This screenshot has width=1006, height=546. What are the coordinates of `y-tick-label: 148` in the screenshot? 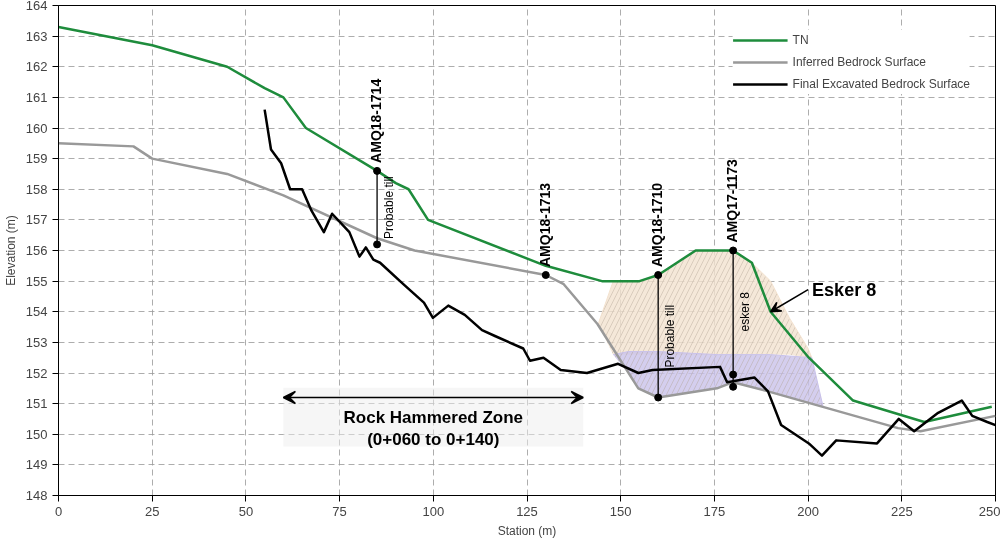 It's located at (36, 495).